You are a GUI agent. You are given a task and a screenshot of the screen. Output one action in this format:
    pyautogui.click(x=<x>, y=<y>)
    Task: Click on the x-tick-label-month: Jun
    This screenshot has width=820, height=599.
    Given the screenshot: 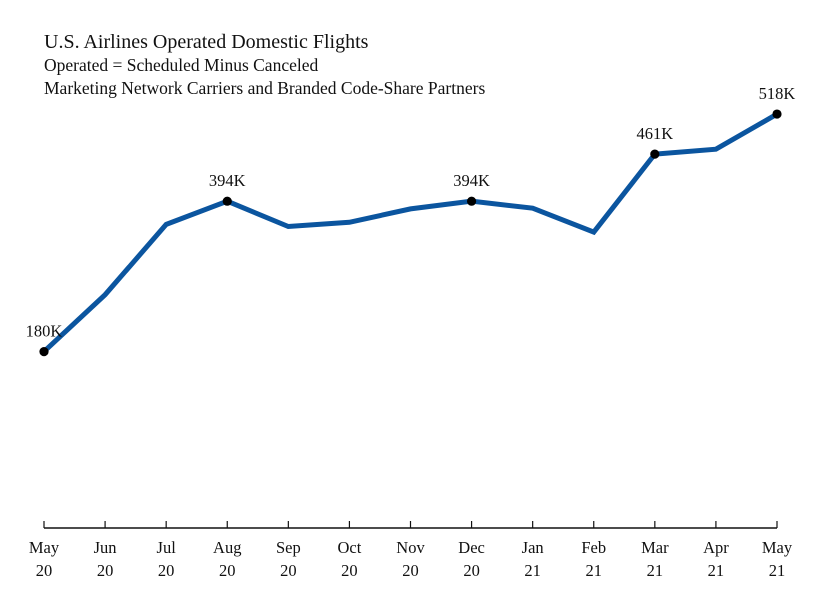 What is the action you would take?
    pyautogui.click(x=105, y=547)
    